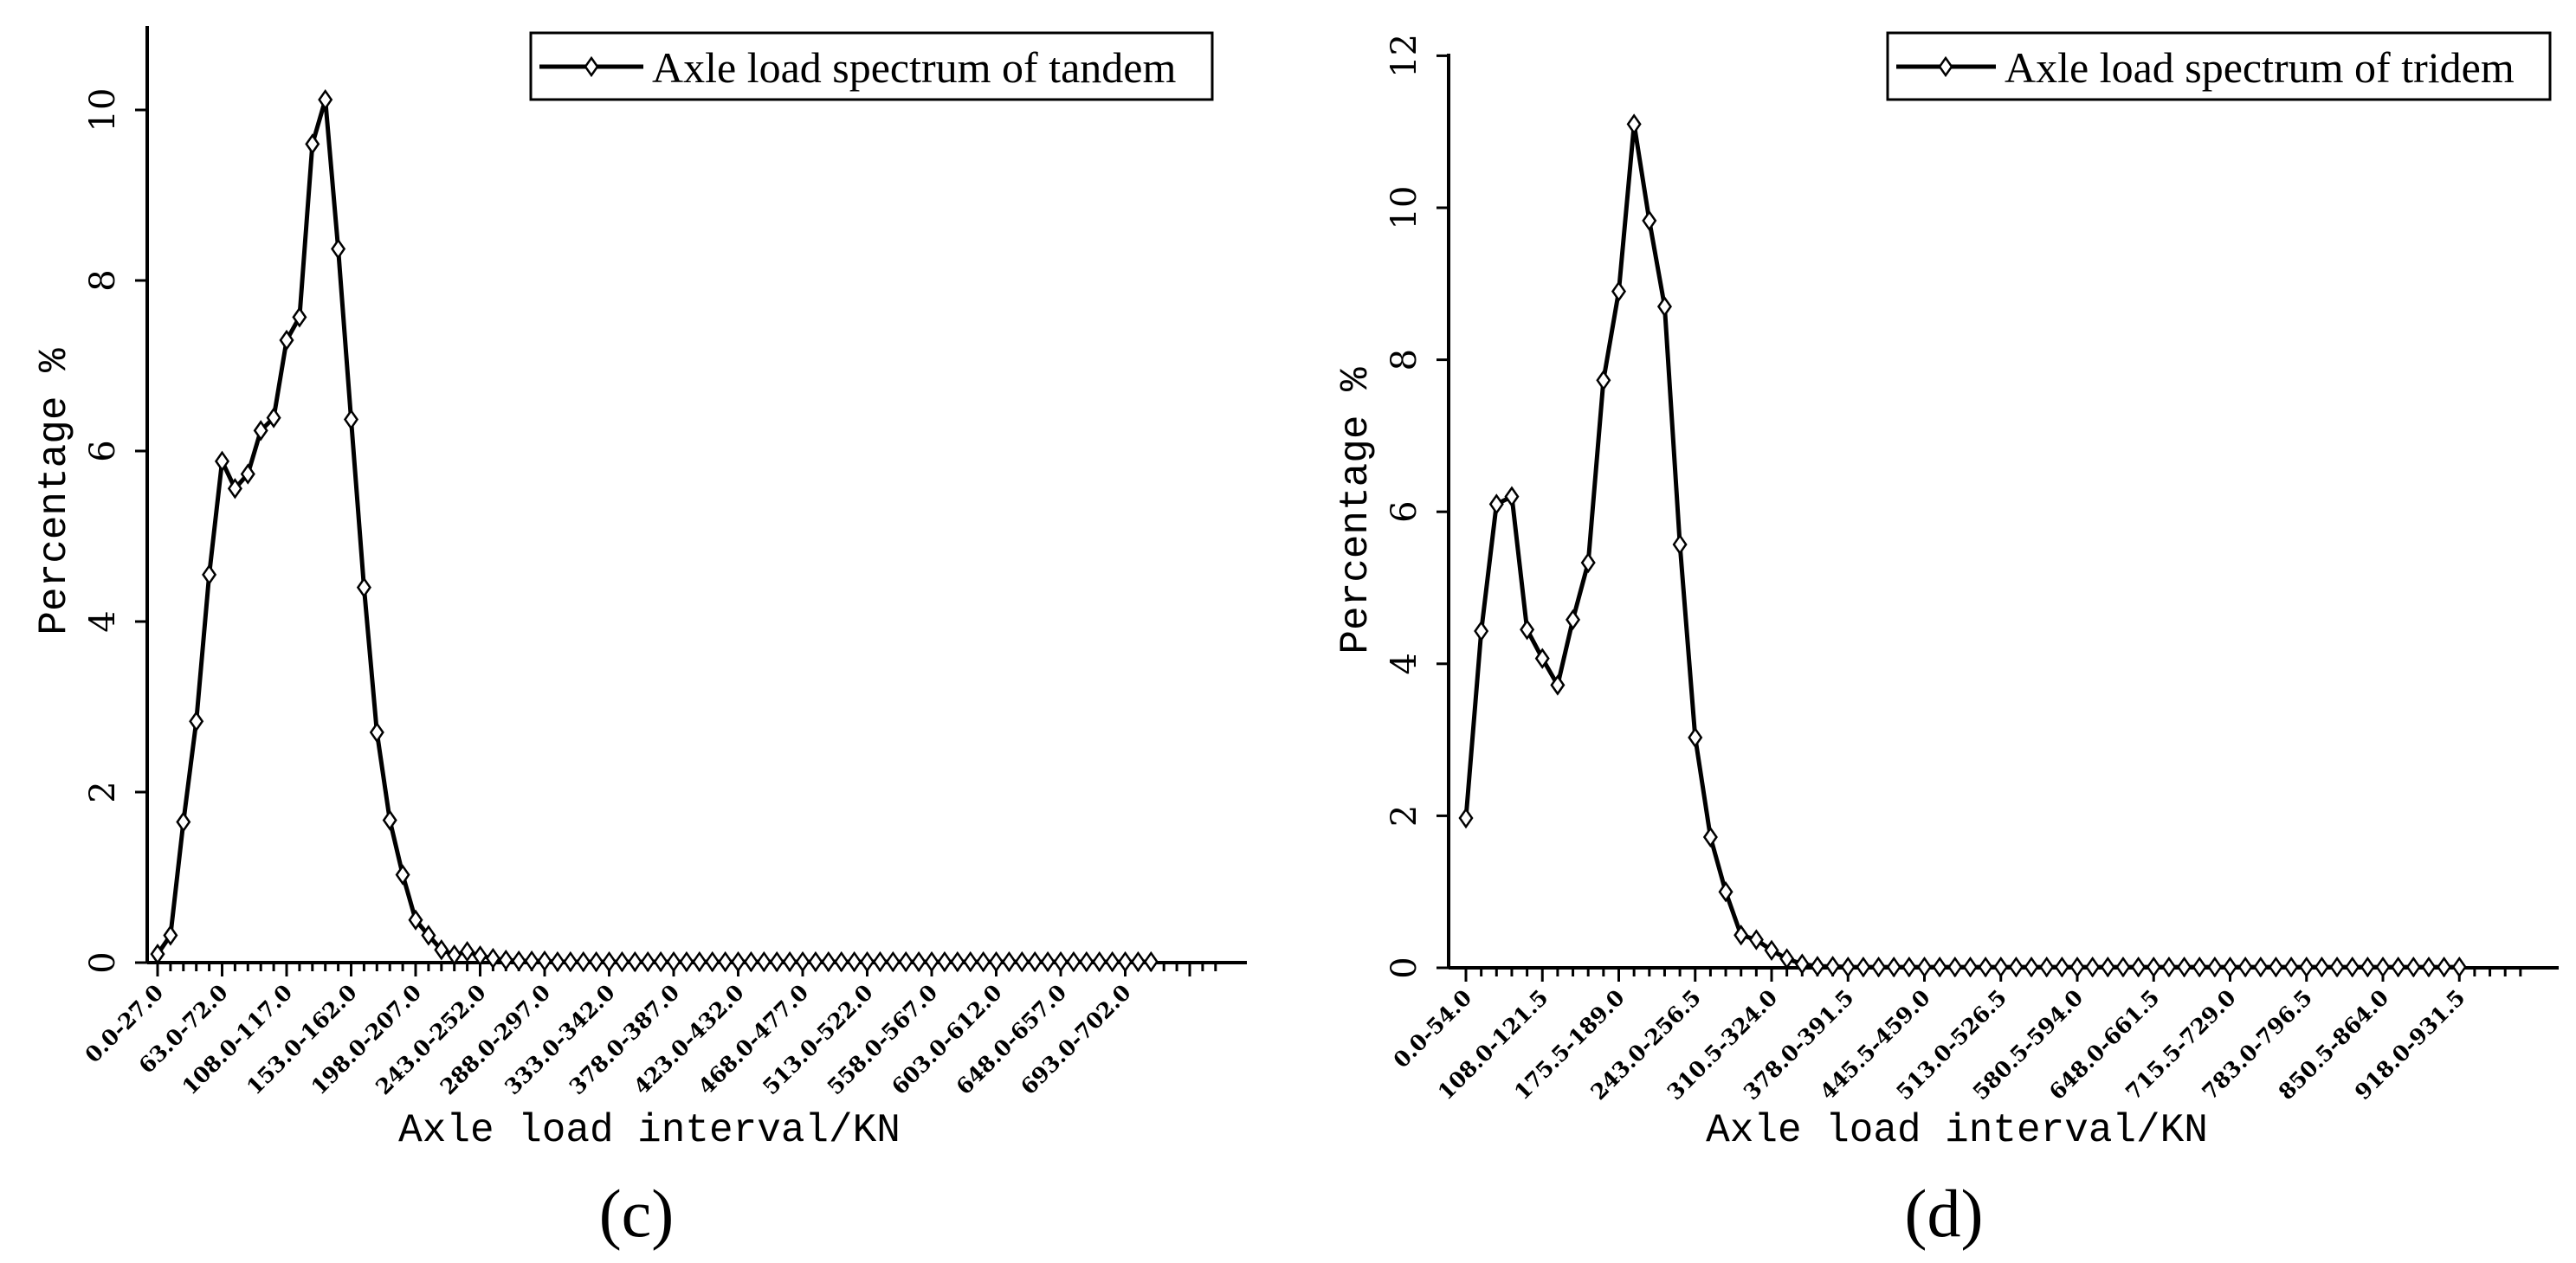  Describe the element at coordinates (238, 1040) in the screenshot. I see `x-tick-label: 108.0-117.0` at that location.